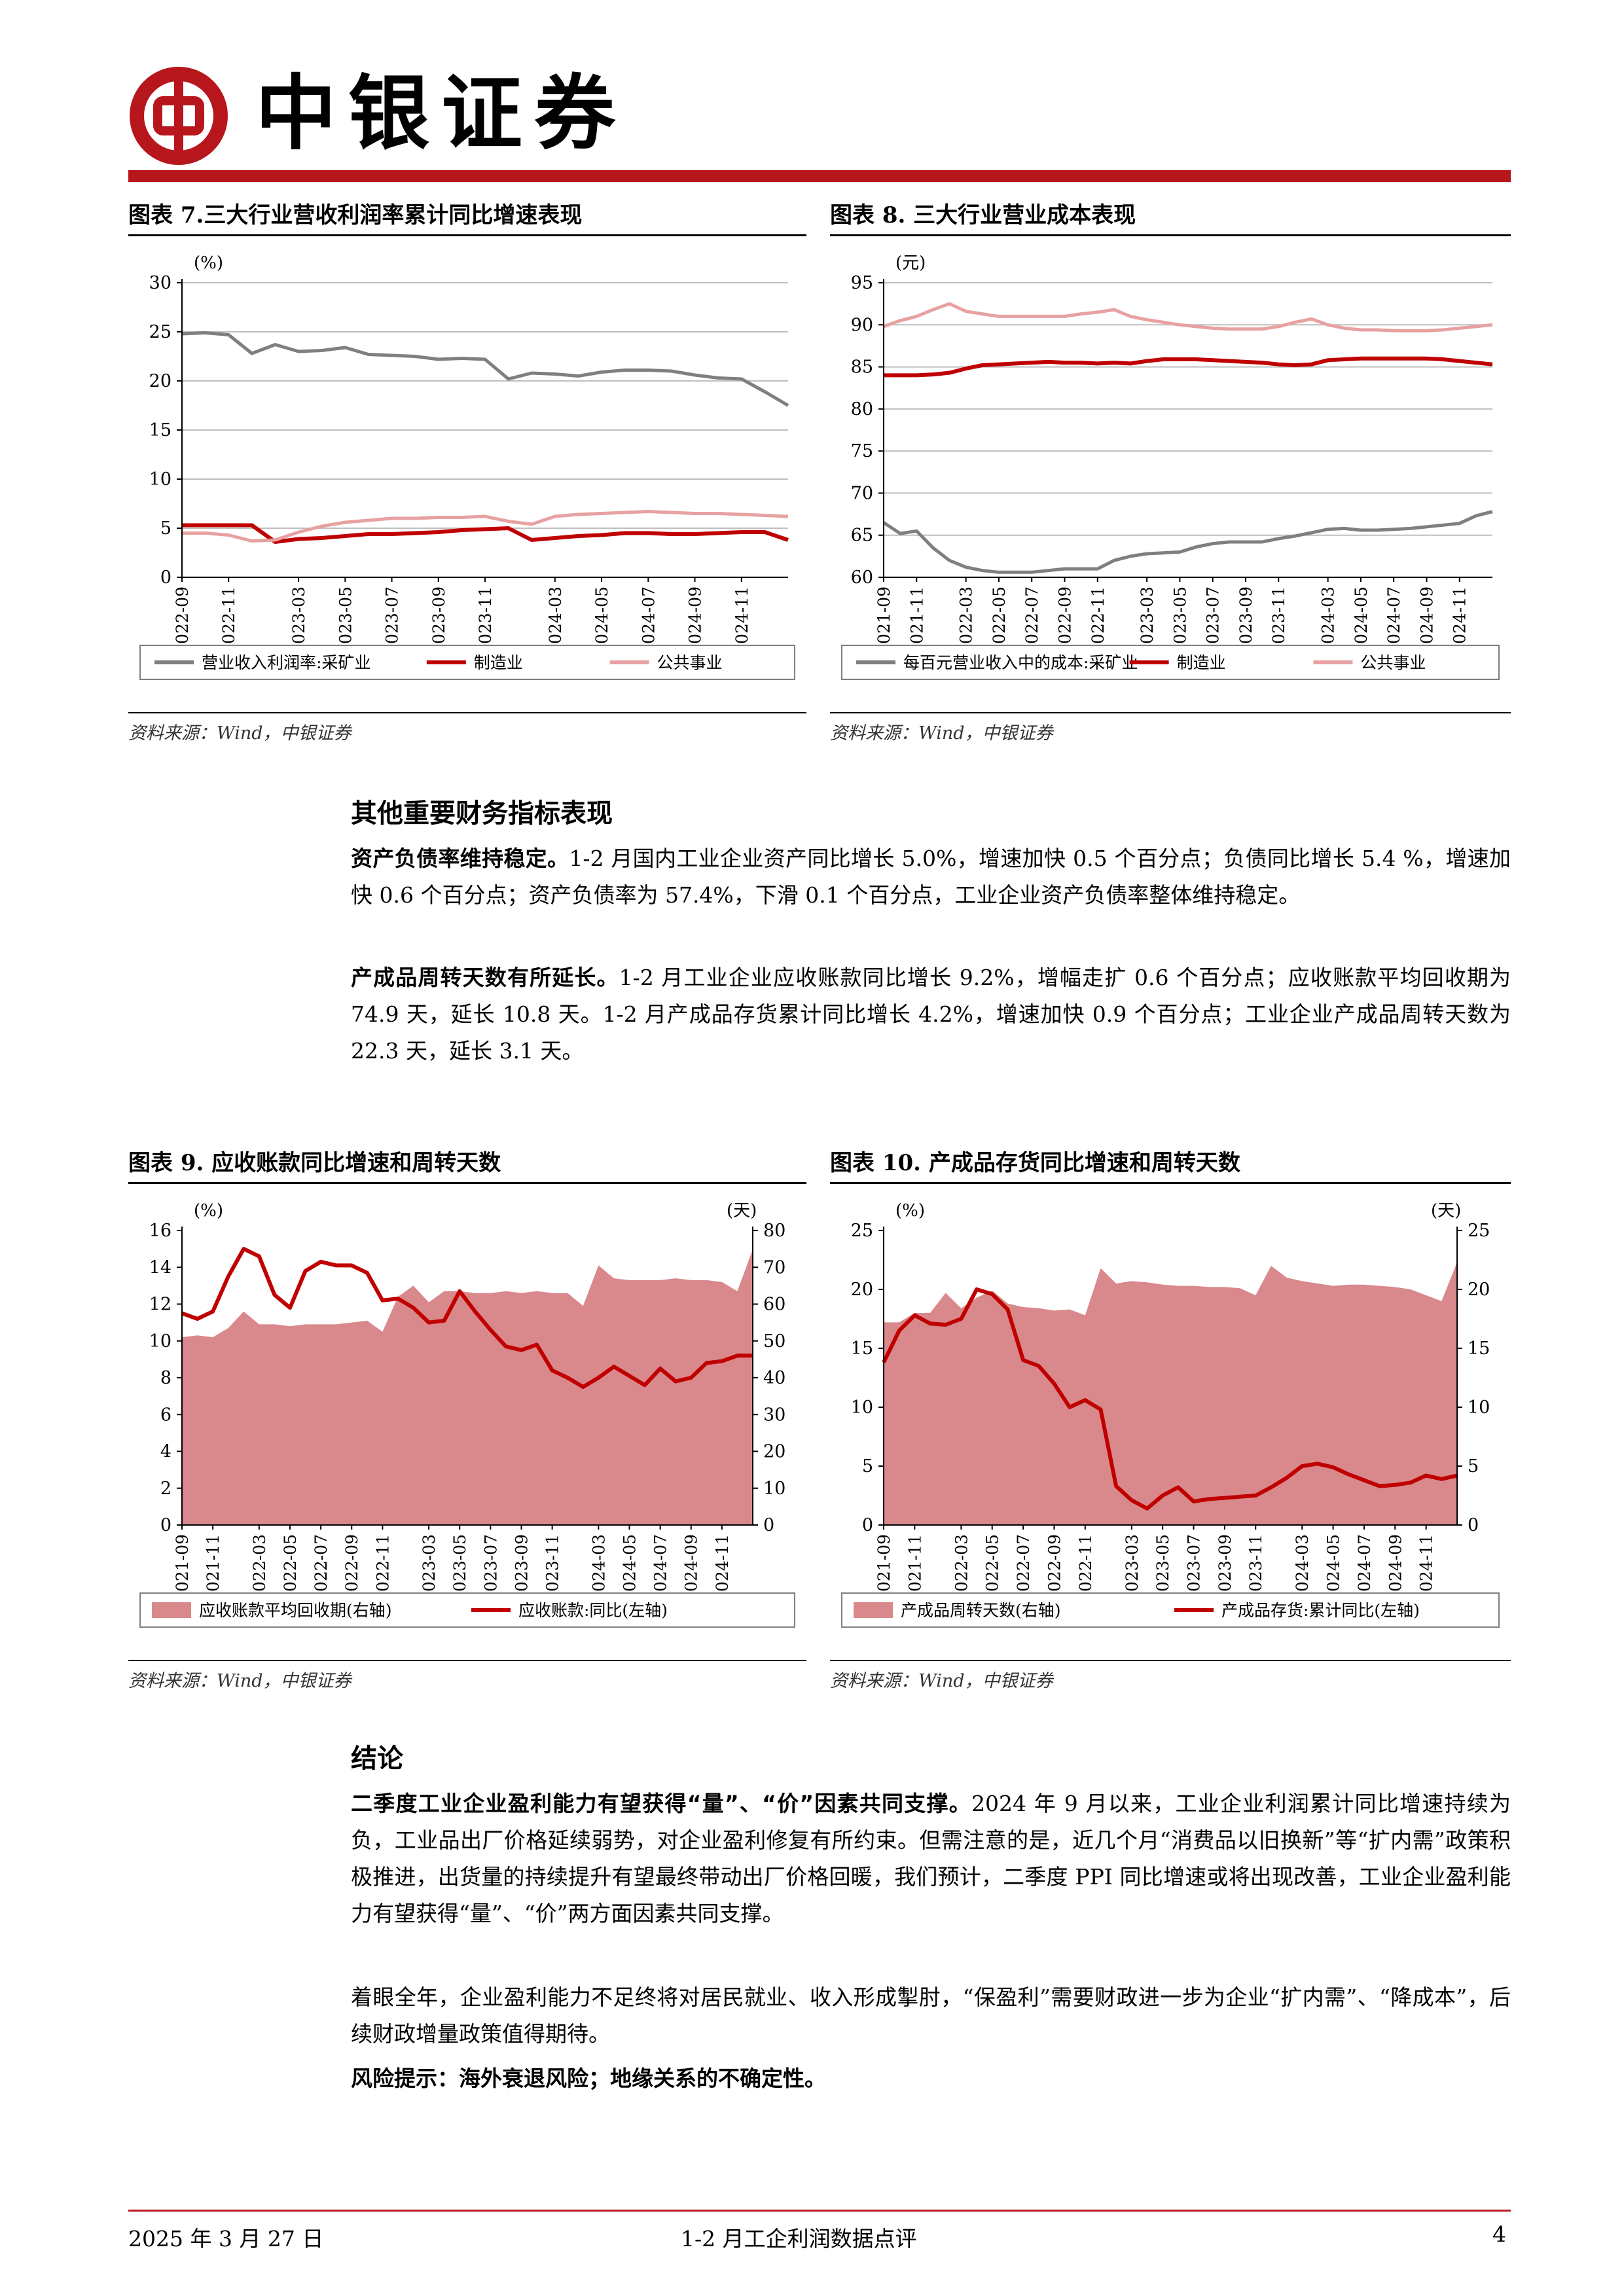 This screenshot has width=1624, height=2296. What do you see at coordinates (862, 493) in the screenshot?
I see `y-tick-label: 70` at bounding box center [862, 493].